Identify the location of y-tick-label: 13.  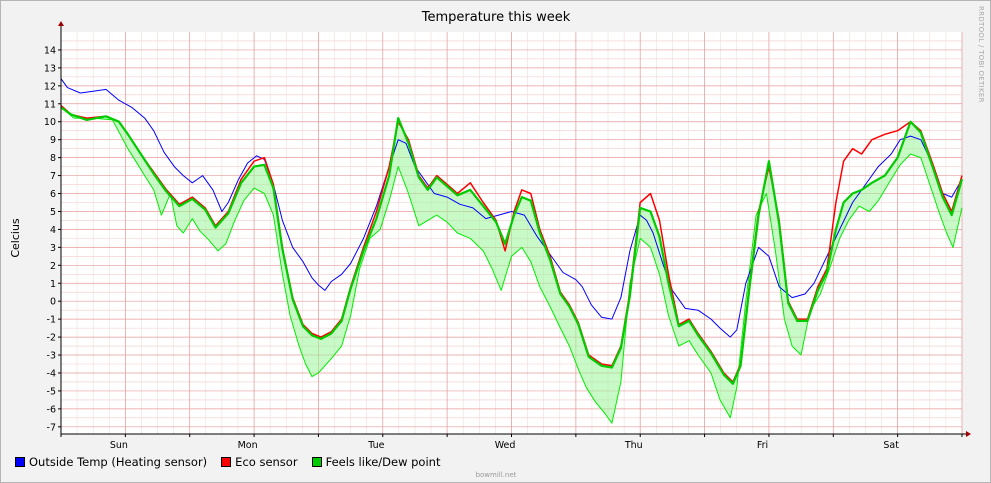
(50, 68).